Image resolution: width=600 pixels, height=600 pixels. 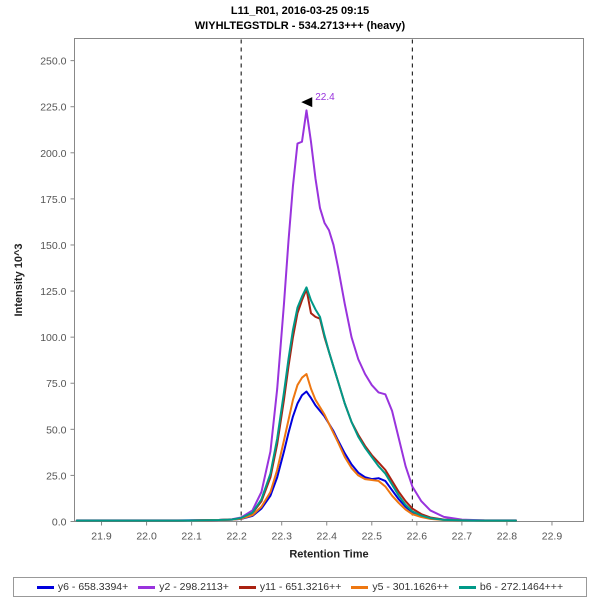 What do you see at coordinates (372, 537) in the screenshot?
I see `x-axis-tick-label: 22.5` at bounding box center [372, 537].